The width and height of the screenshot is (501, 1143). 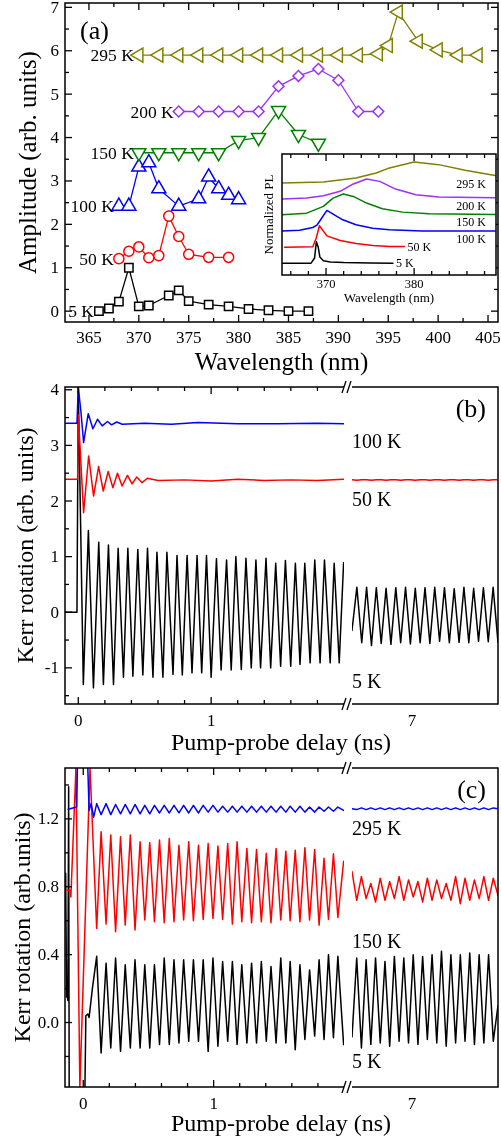 I want to click on y-axis-title: Kerr rotation (arb. units), so click(x=25, y=545).